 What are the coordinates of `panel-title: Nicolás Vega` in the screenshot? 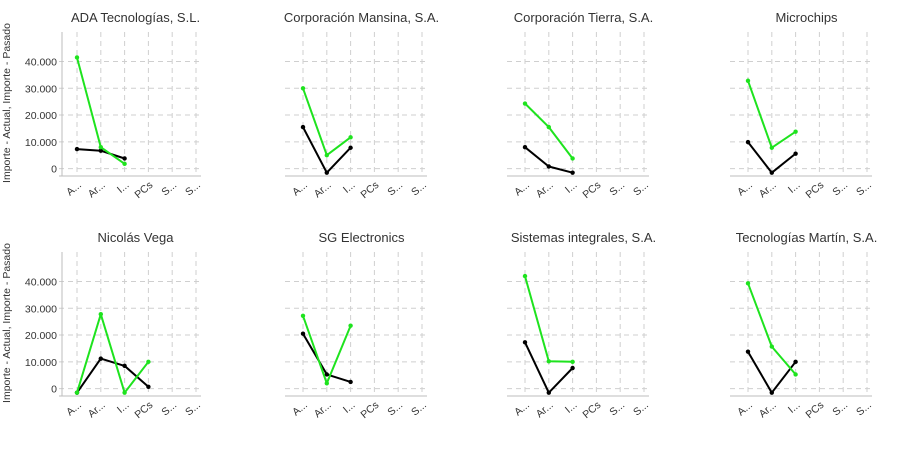 It's located at (136, 237).